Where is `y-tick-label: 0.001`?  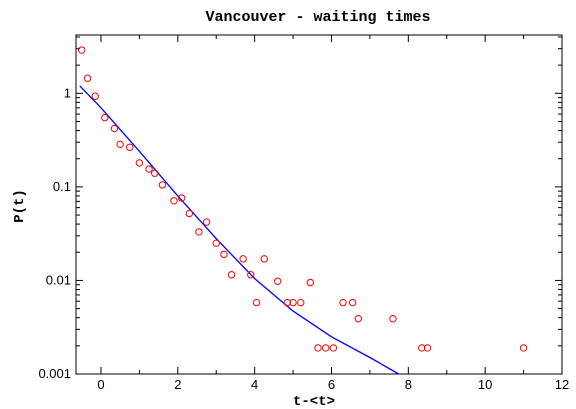
y-tick-label: 0.001 is located at coordinates (54, 373).